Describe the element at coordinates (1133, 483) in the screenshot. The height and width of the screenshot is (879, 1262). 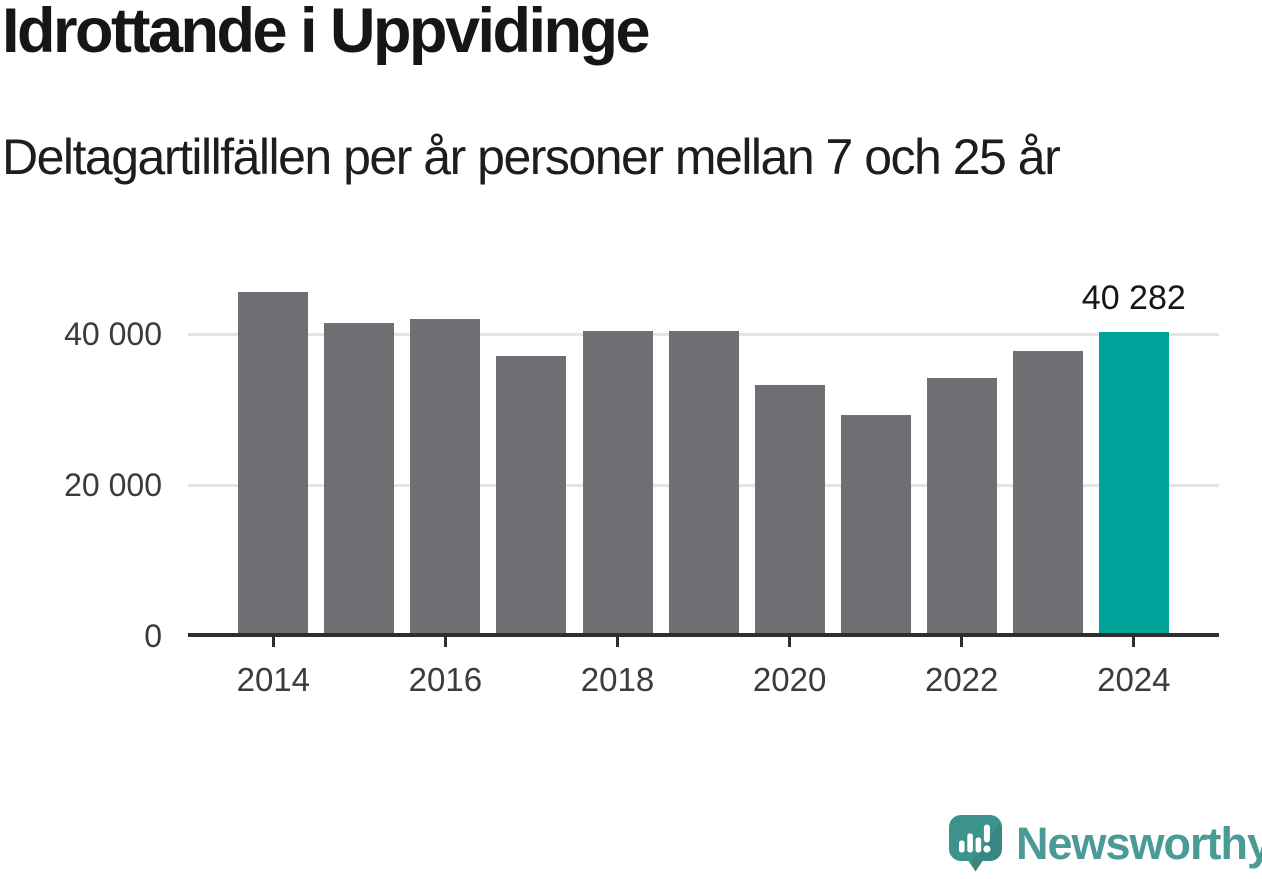
I see `bar-2024-highlighted` at that location.